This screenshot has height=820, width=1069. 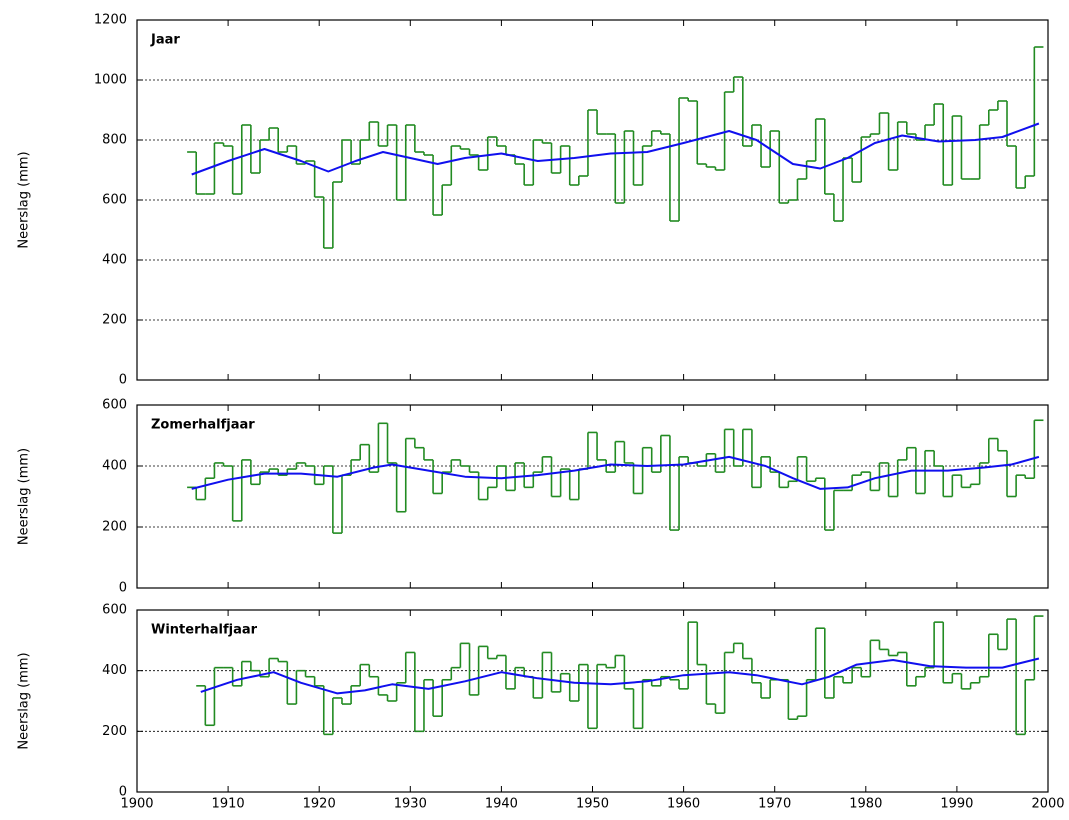 What do you see at coordinates (501, 804) in the screenshot?
I see `x-tick-label: 1940` at bounding box center [501, 804].